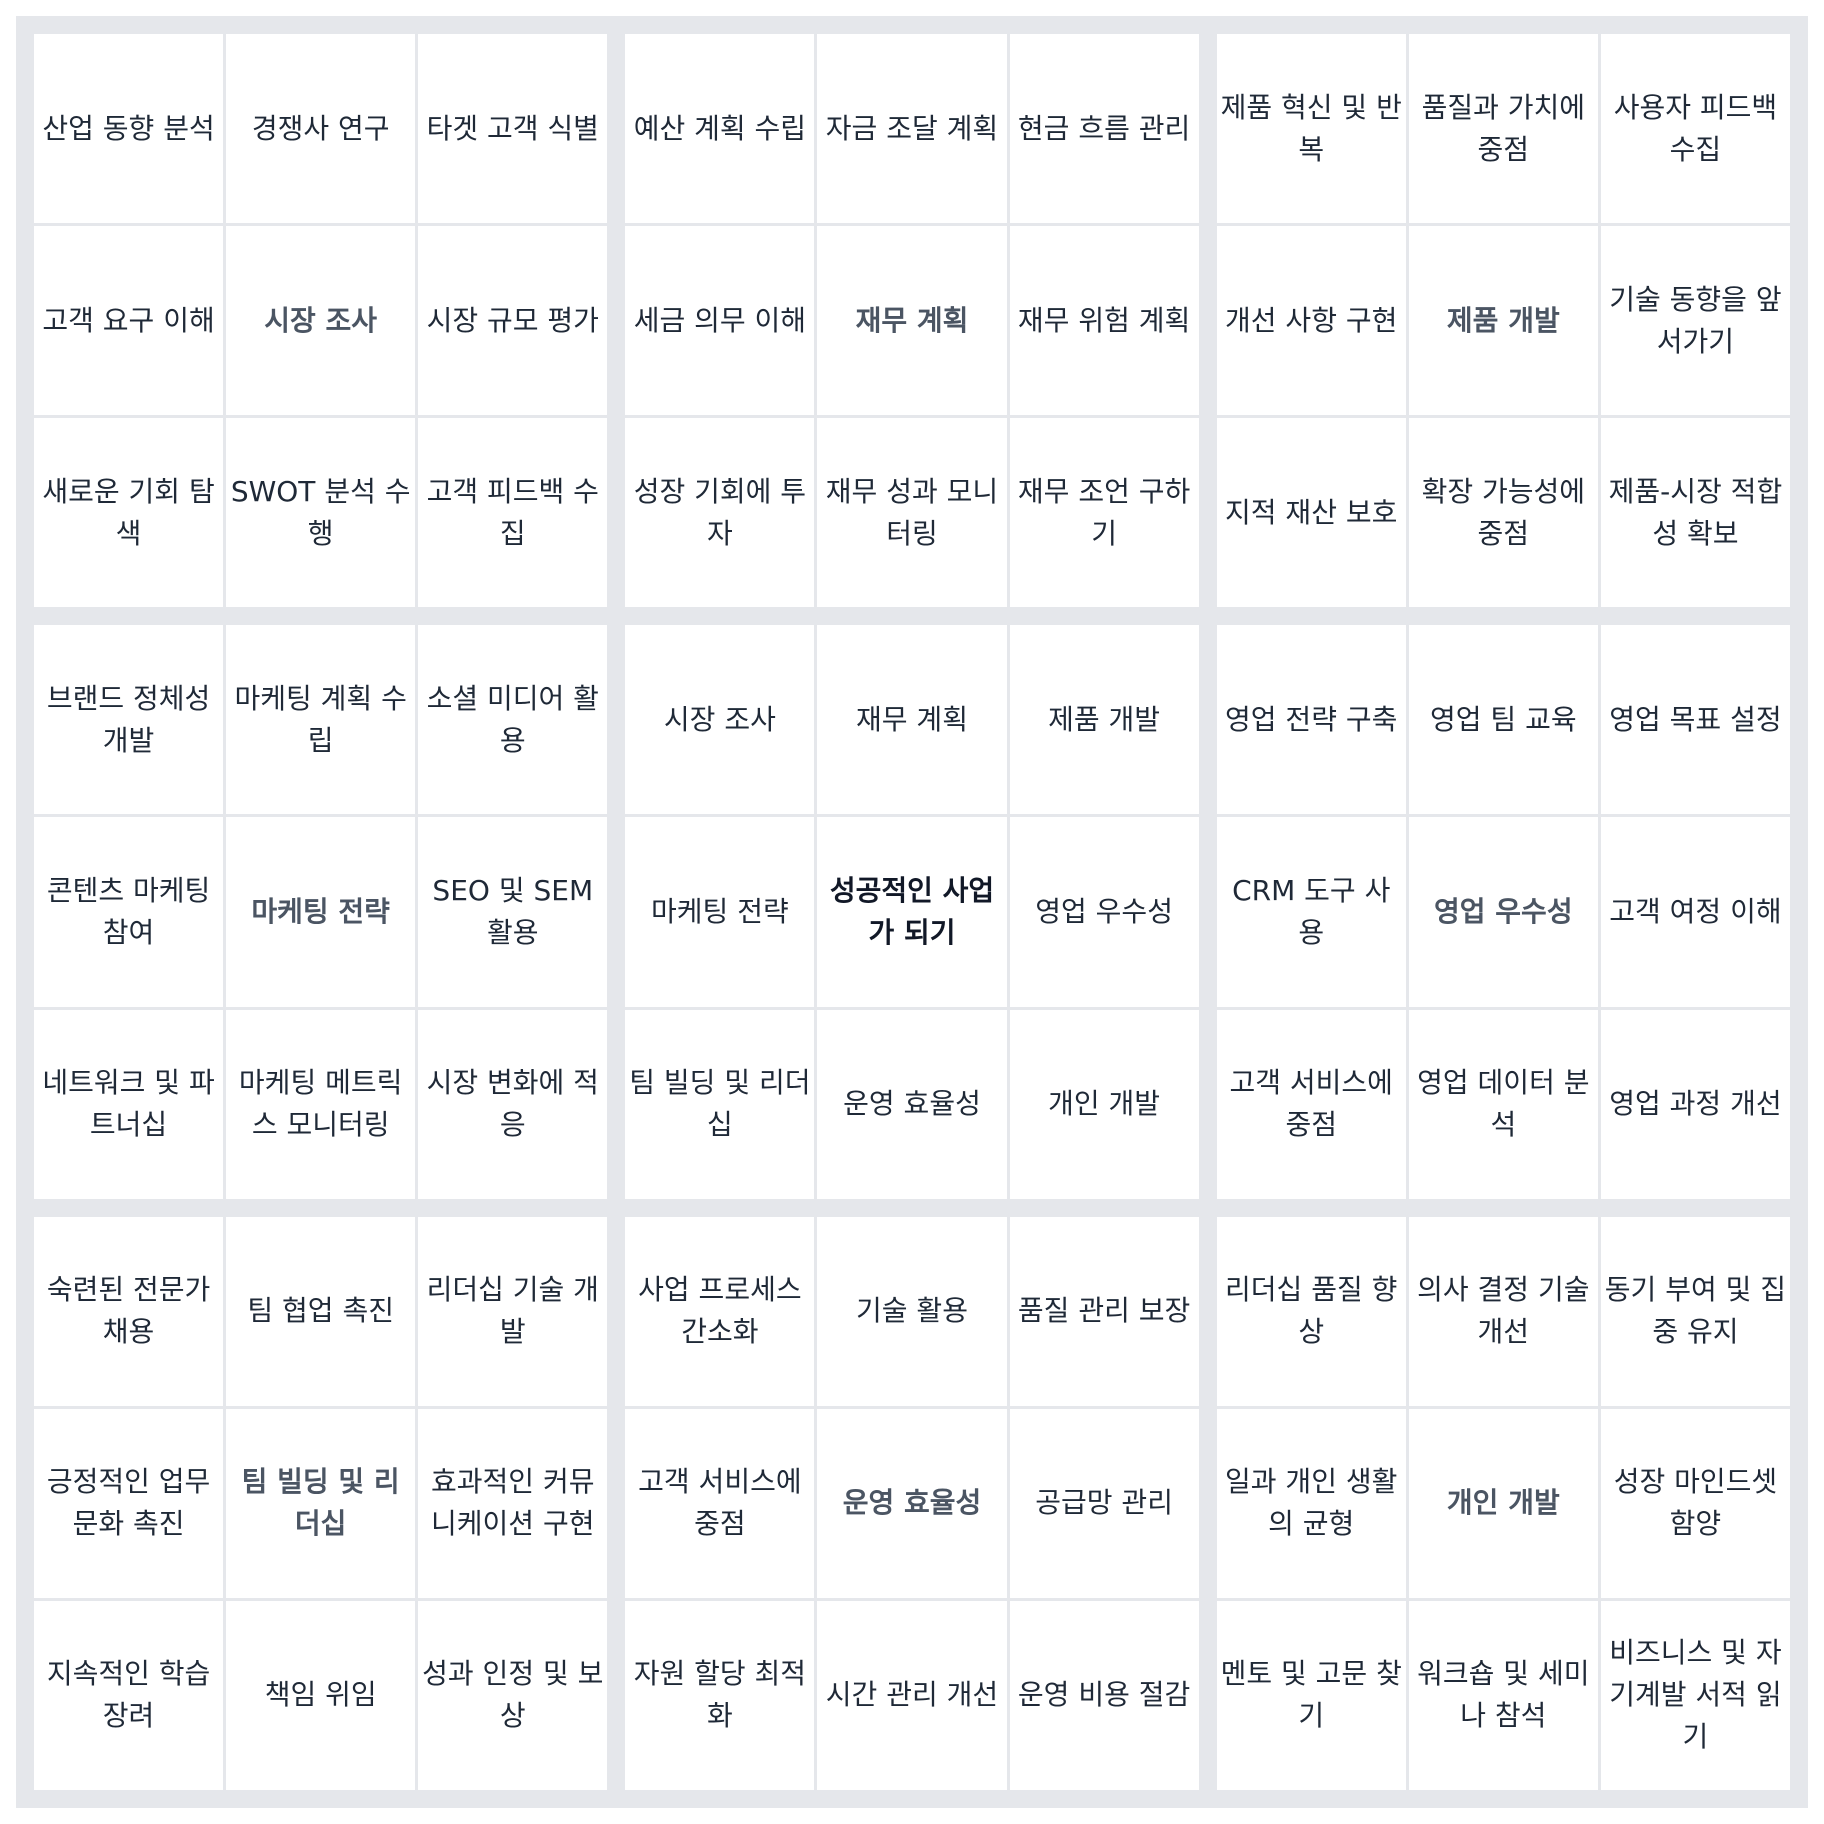  Describe the element at coordinates (321, 129) in the screenshot. I see `grid-cell: 경쟁사 연구` at that location.